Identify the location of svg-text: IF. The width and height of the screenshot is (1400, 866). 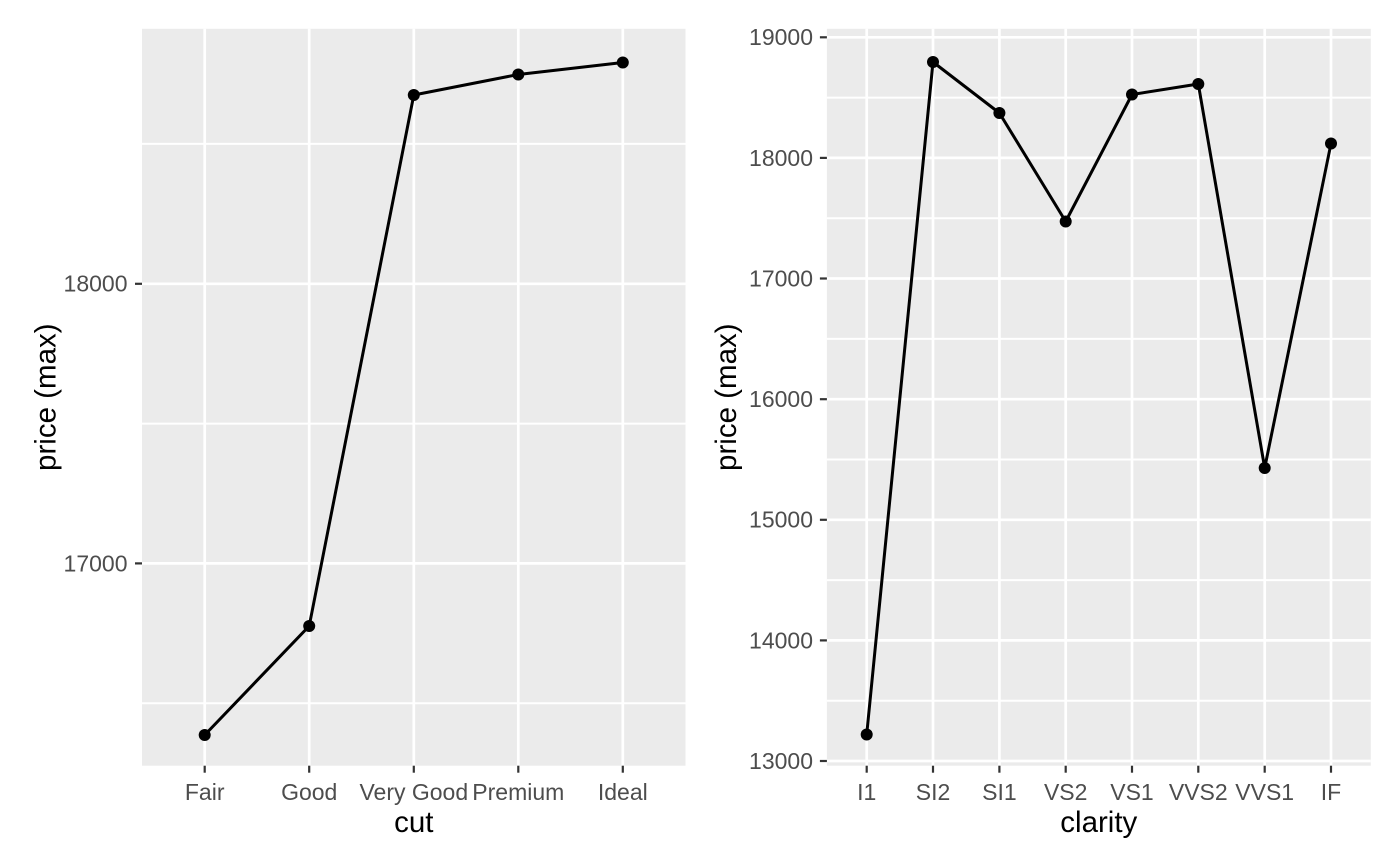
(1331, 792).